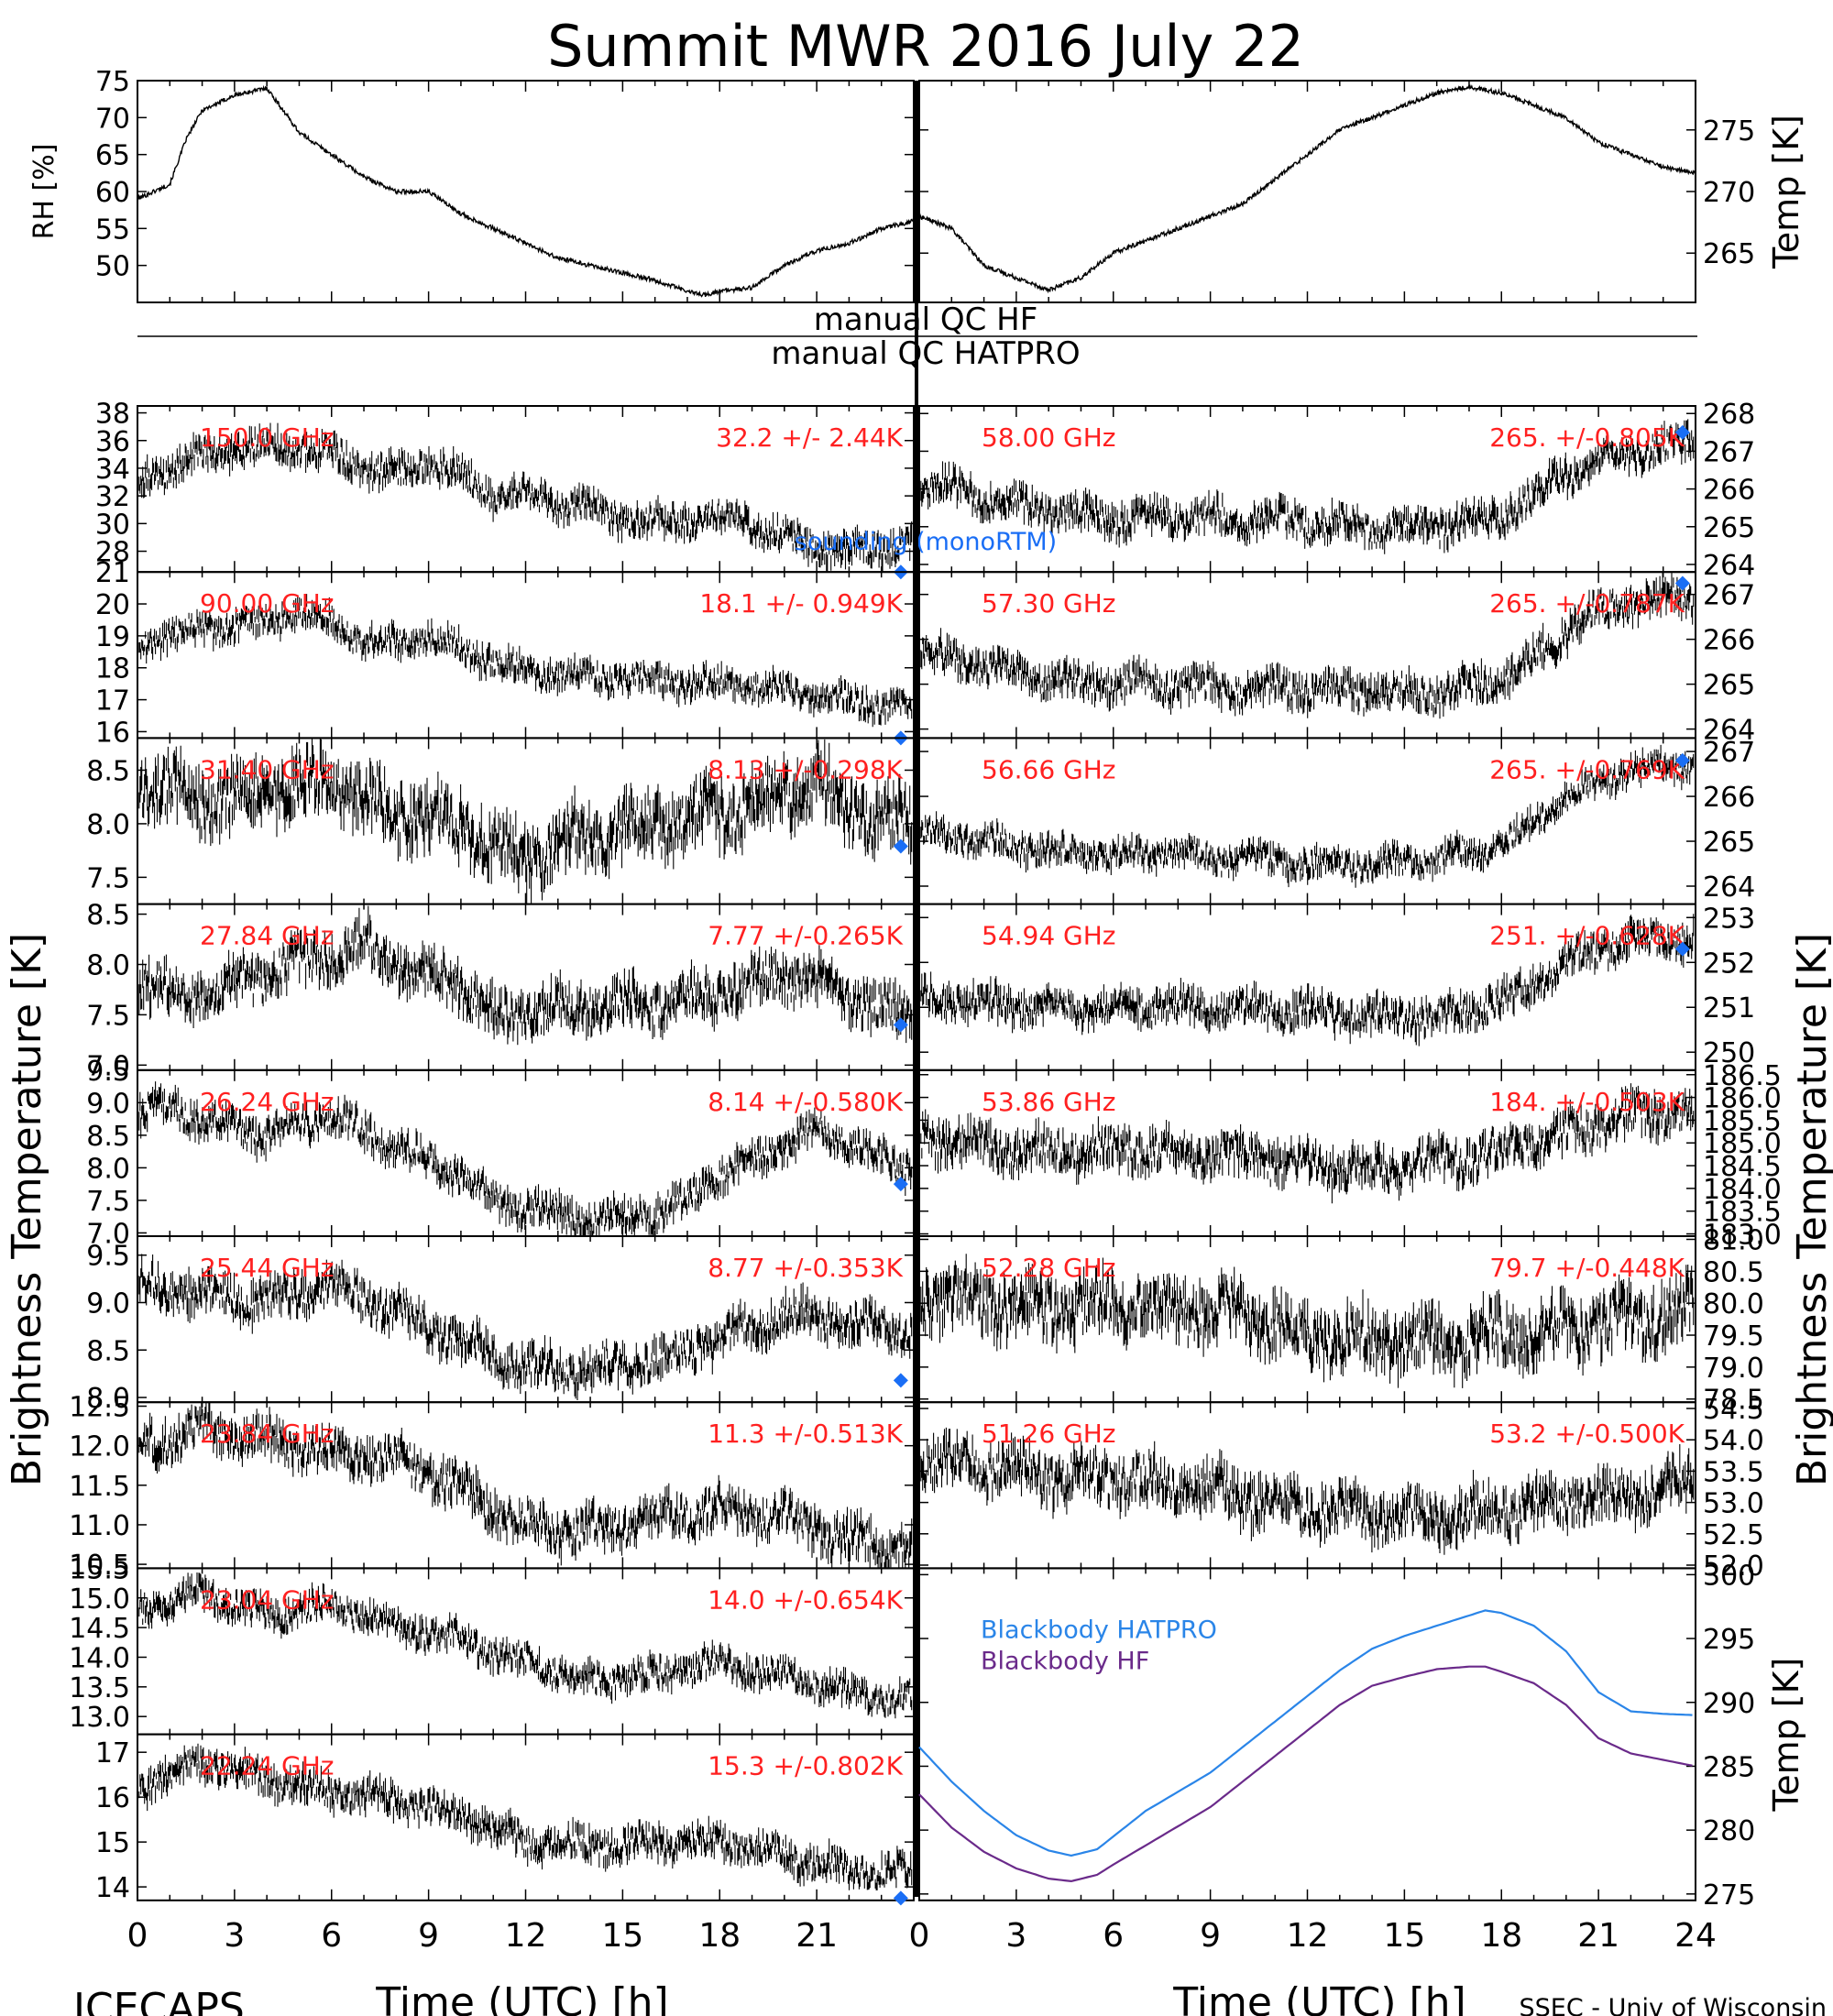 The height and width of the screenshot is (2016, 1833). I want to click on y-tick-label: 270, so click(1729, 193).